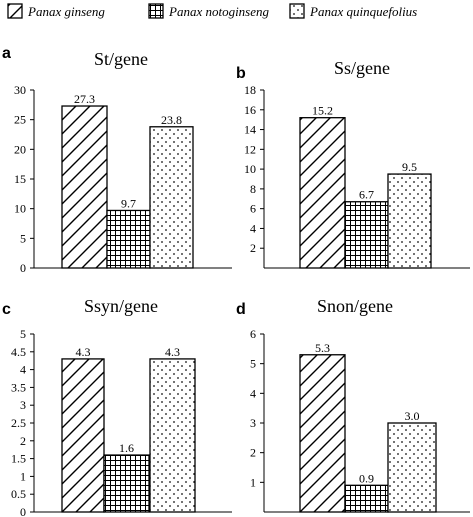  What do you see at coordinates (366, 478) in the screenshot?
I see `data-label: 0.9` at bounding box center [366, 478].